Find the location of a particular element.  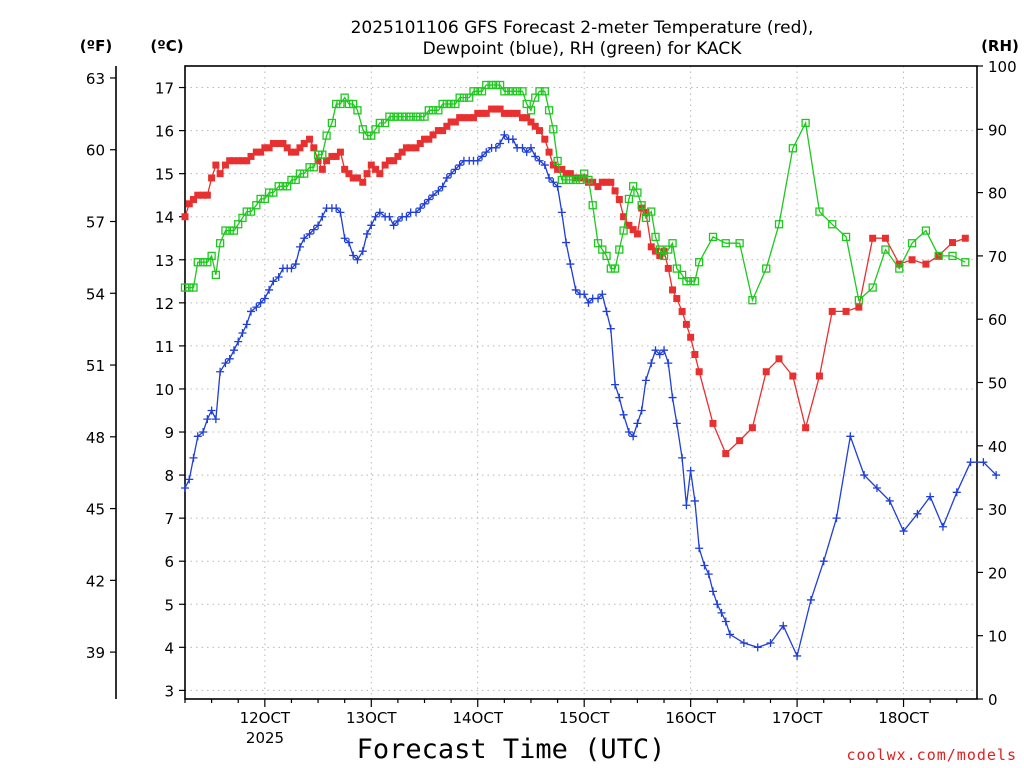

fahrenheit-tick-label: 60 is located at coordinates (95, 151).